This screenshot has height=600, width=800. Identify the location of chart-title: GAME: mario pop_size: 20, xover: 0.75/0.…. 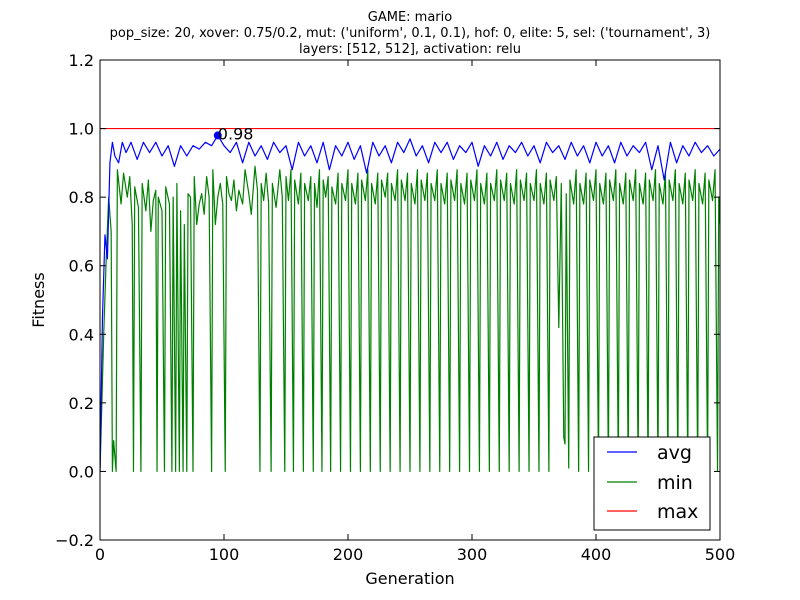
(410, 33).